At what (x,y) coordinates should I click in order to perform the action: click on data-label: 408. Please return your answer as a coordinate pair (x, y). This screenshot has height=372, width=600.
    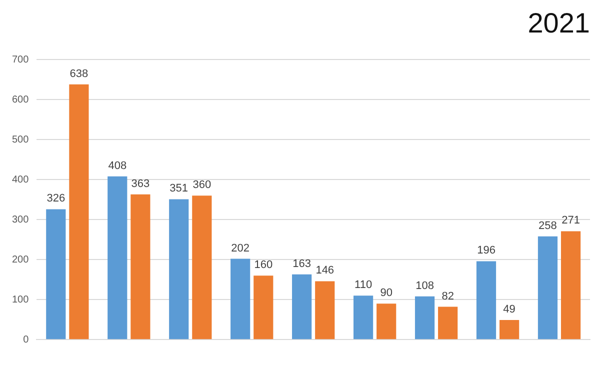
    Looking at the image, I should click on (117, 166).